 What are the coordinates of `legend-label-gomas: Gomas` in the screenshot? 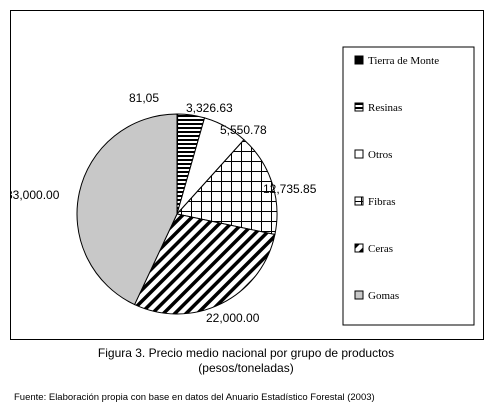 It's located at (383, 296).